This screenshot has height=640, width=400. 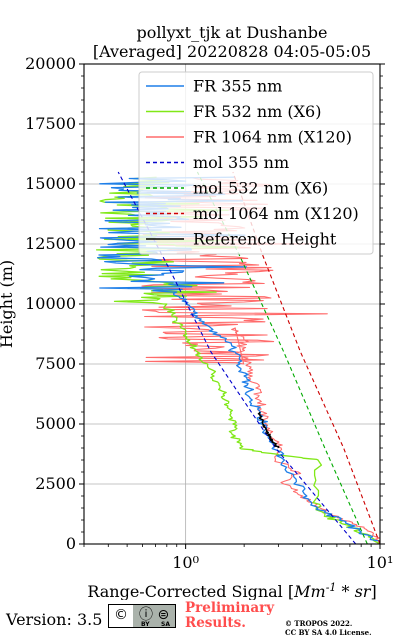 I want to click on cc-attribution-panel: ⓘ ⊜ BY SA, so click(x=154, y=616).